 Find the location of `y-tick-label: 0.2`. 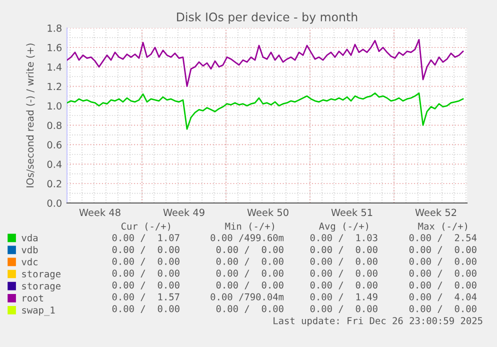

y-tick-label: 0.2 is located at coordinates (54, 184).